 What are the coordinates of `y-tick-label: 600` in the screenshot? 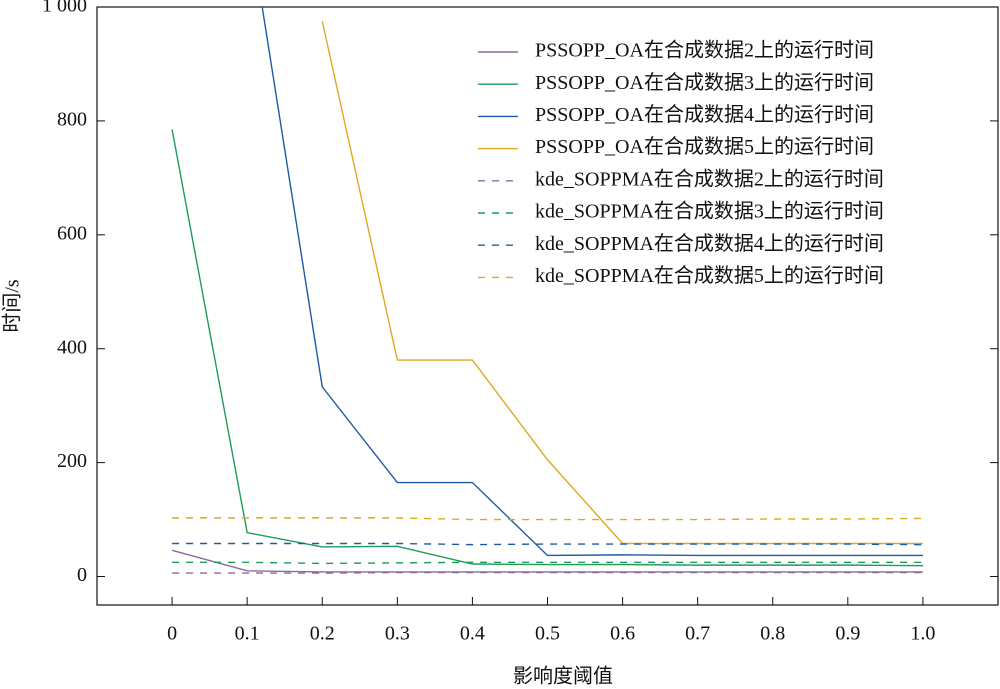 It's located at (72, 233).